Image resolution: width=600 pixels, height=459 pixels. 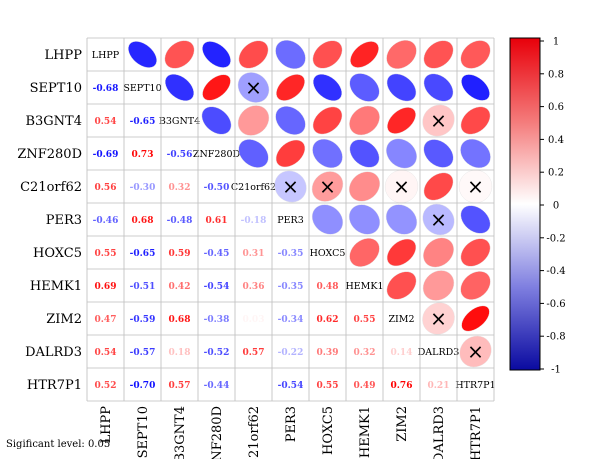 I want to click on correlation-value: 0.69, so click(x=106, y=287).